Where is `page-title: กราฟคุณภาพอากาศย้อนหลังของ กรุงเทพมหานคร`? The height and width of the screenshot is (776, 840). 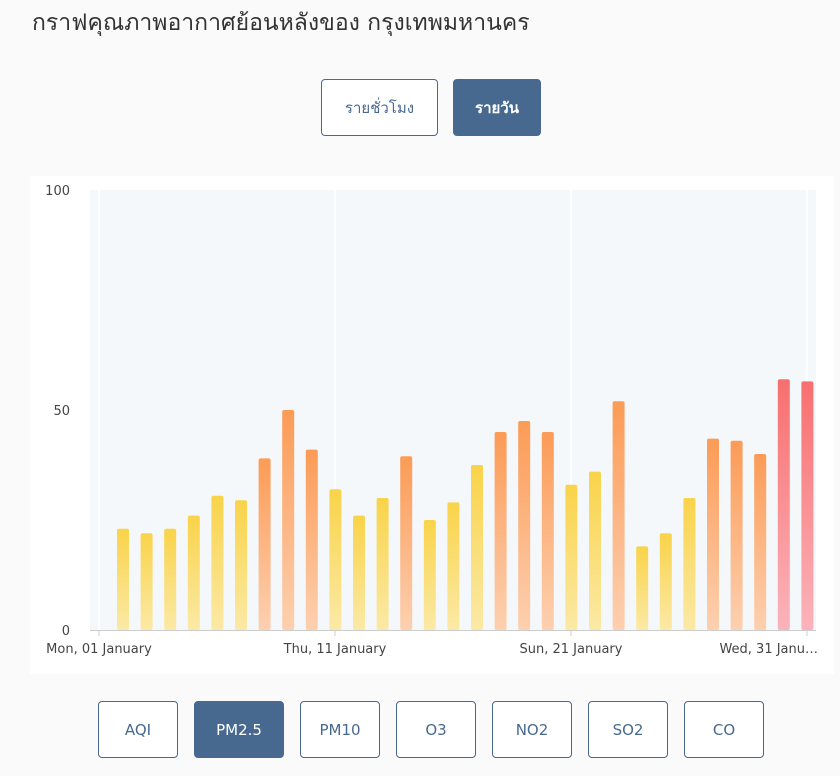 page-title: กราฟคุณภาพอากาศย้อนหลังของ กรุงเทพมหานคร is located at coordinates (281, 23).